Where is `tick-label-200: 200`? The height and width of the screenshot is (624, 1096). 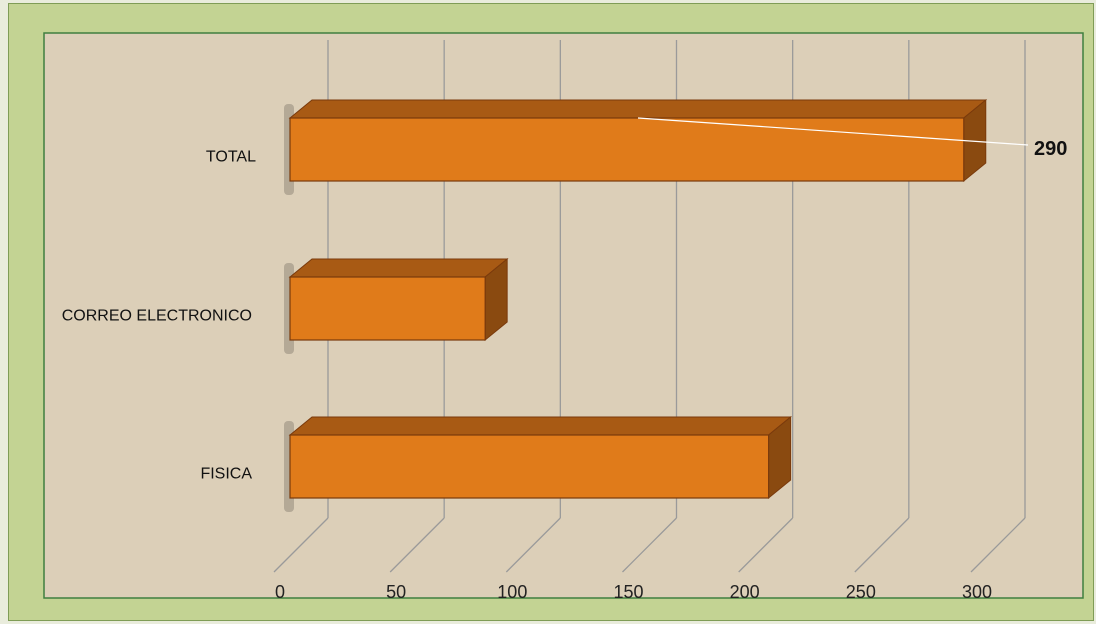 tick-label-200: 200 is located at coordinates (745, 592).